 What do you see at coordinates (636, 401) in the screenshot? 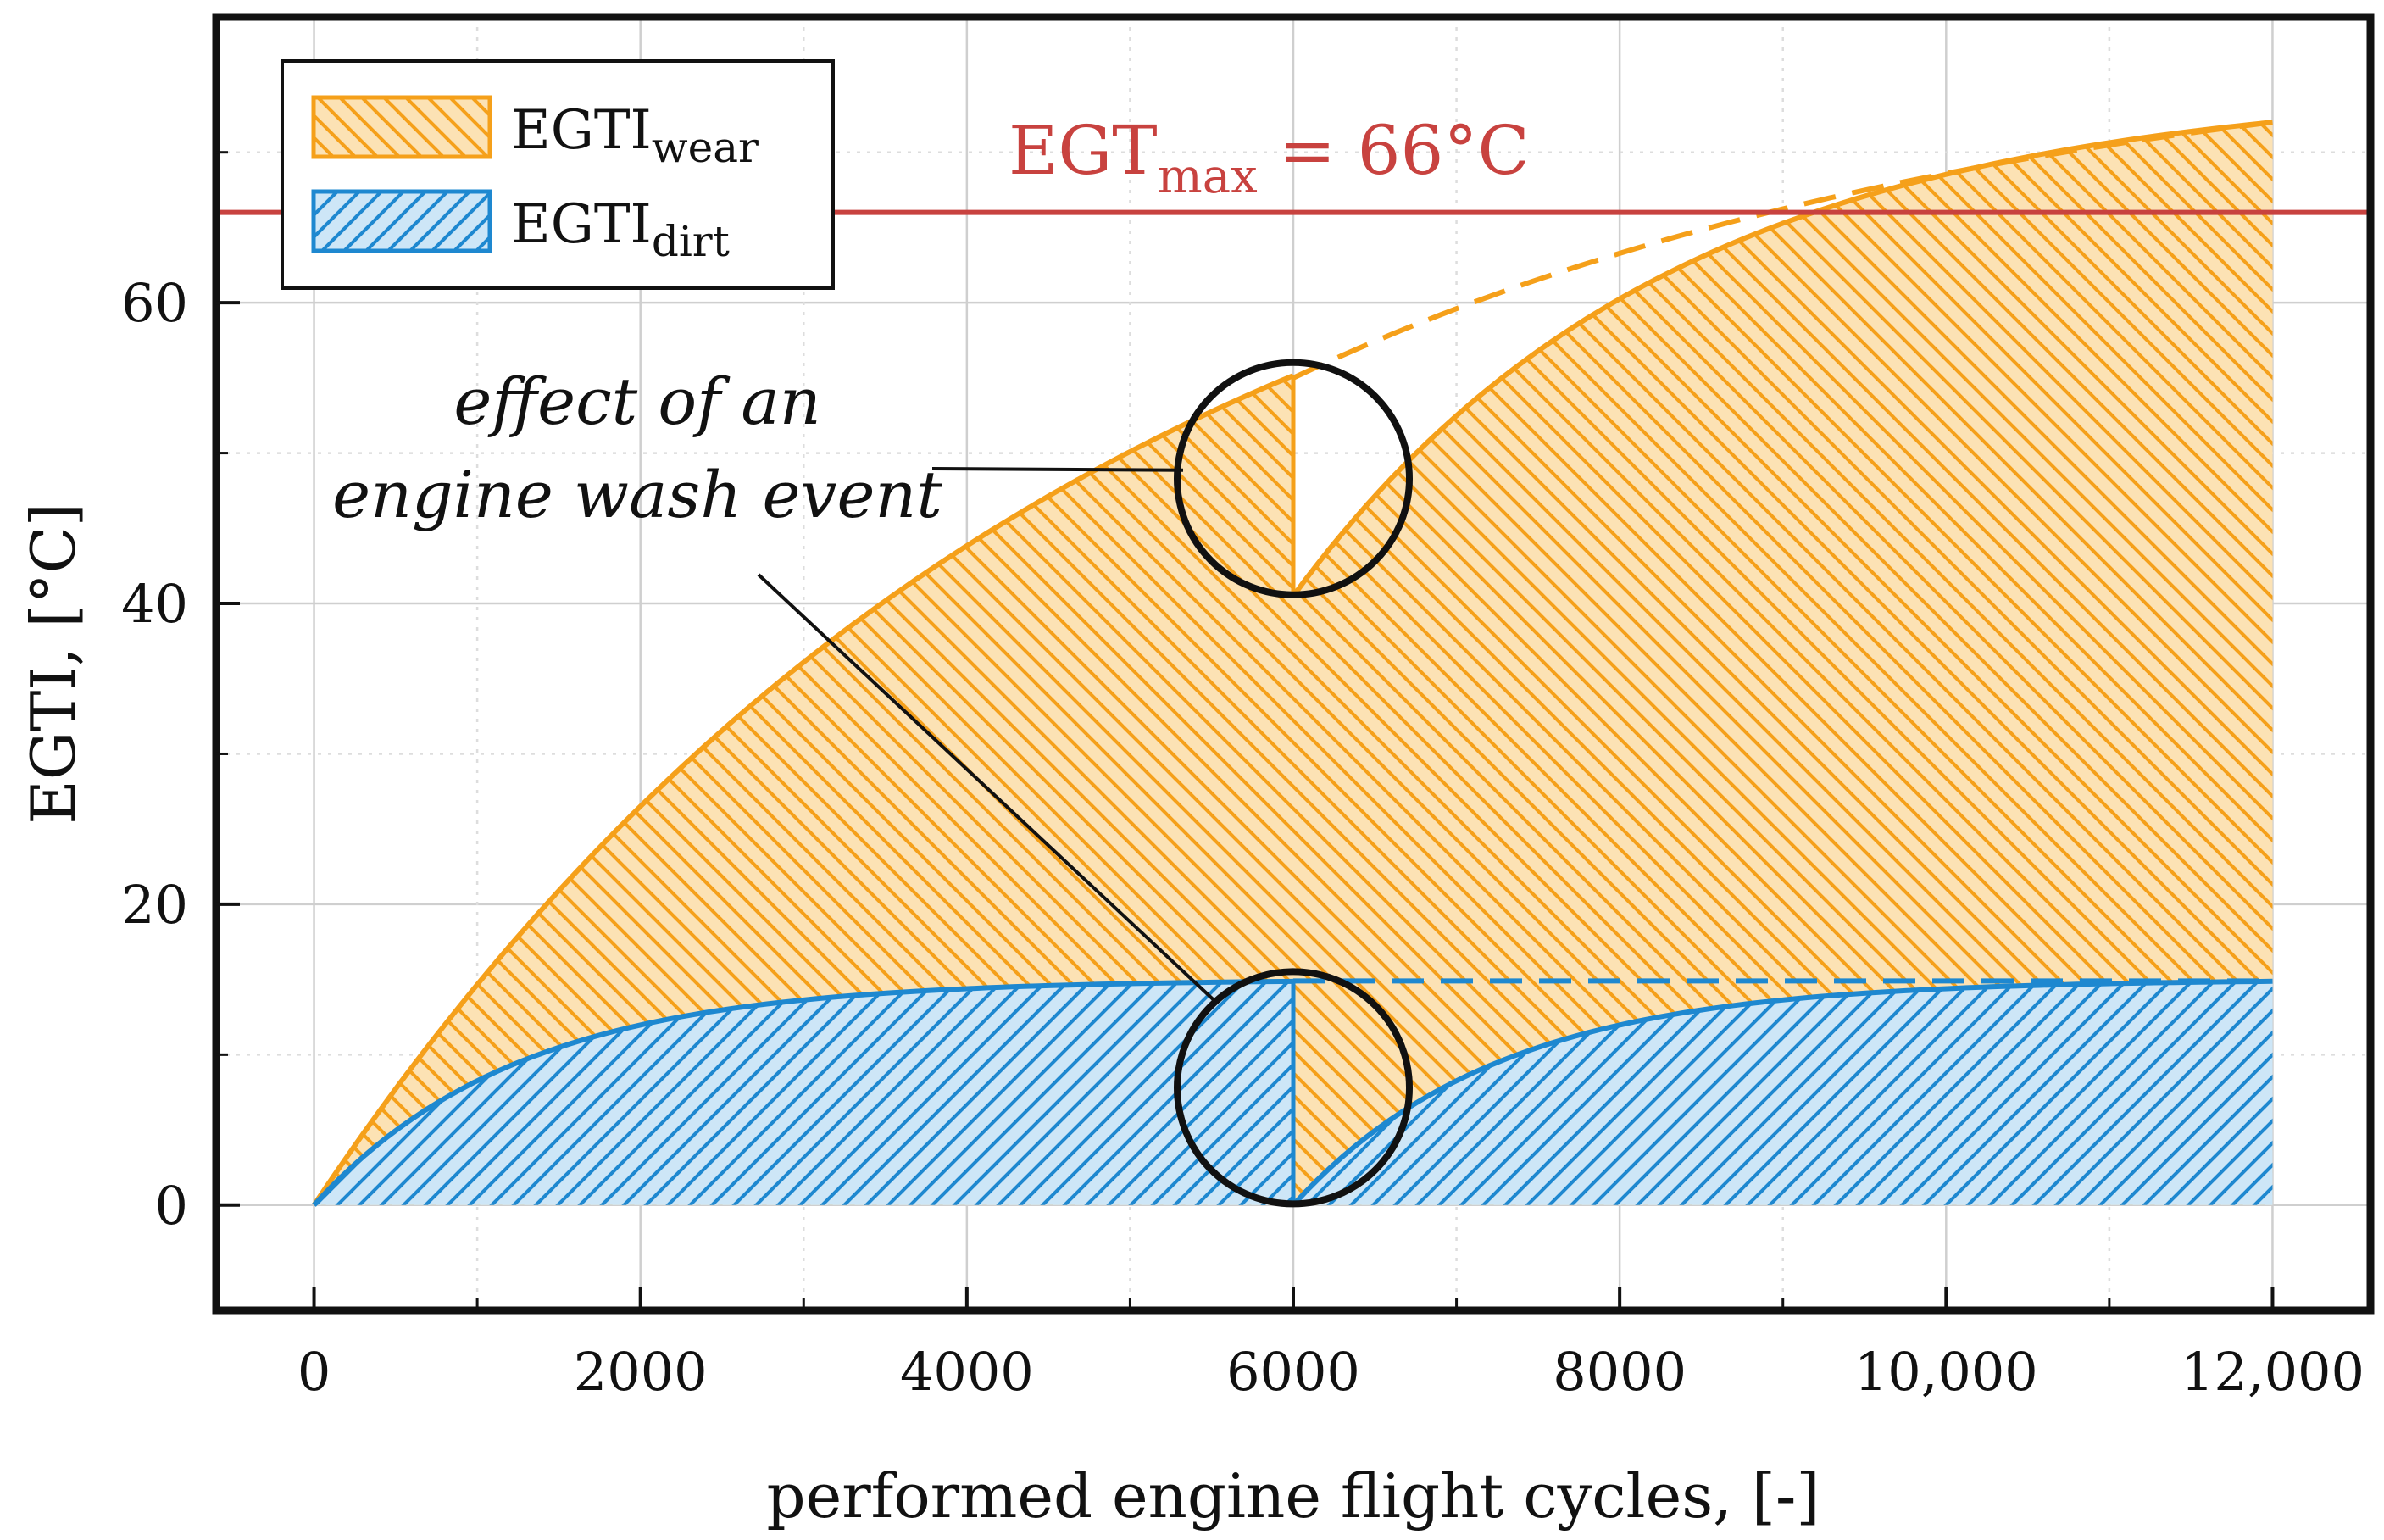
I see `annotation-text-line1: effect of an` at bounding box center [636, 401].